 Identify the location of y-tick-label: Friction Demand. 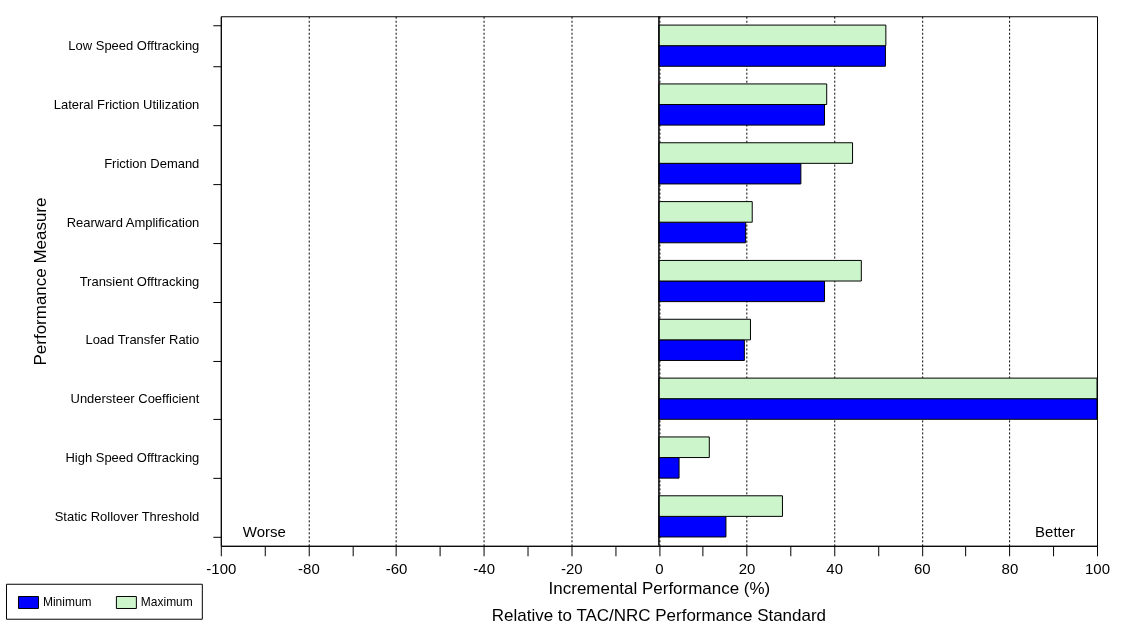
(152, 163).